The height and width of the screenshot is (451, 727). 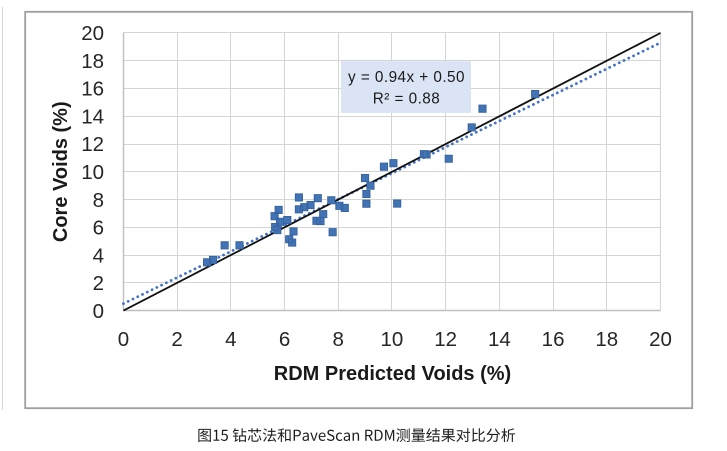 I want to click on svg-text: y = 0.94x + 0.50, so click(x=406, y=77).